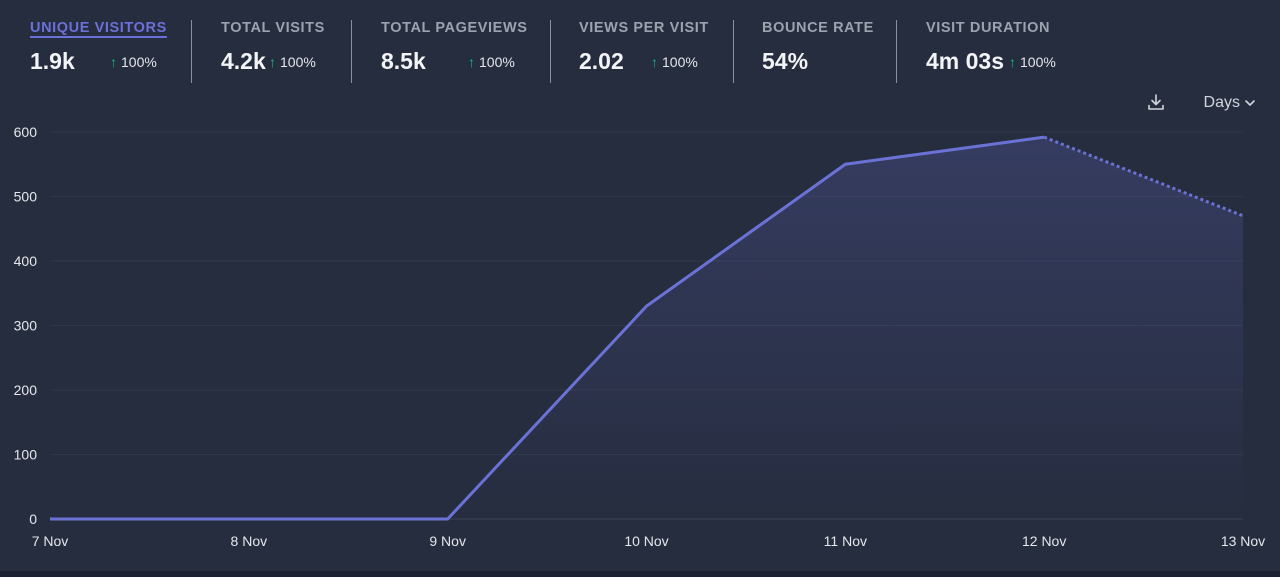 This screenshot has width=1280, height=577. Describe the element at coordinates (454, 52) in the screenshot. I see `stat-total-pageviews: Total Pageviews 8.5k ↑ 100%` at that location.